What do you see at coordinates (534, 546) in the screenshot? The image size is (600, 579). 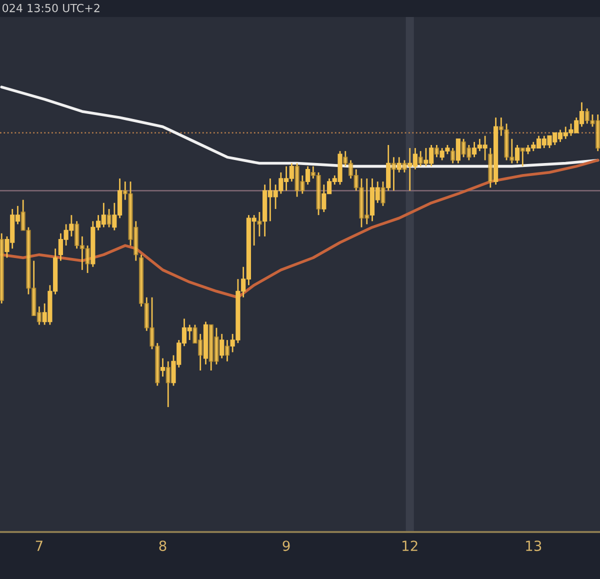 I see `x-tick-label: 13` at bounding box center [534, 546].